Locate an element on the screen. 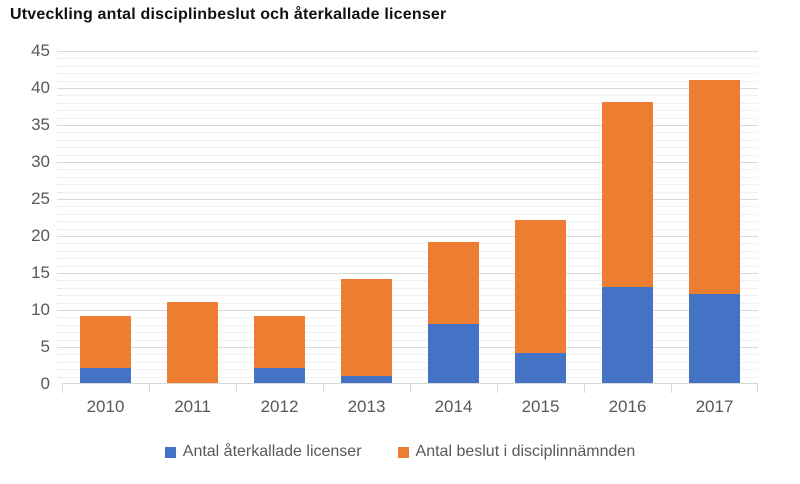 The width and height of the screenshot is (800, 484). bar-2016-beslut-disciplinnamnden is located at coordinates (627, 194).